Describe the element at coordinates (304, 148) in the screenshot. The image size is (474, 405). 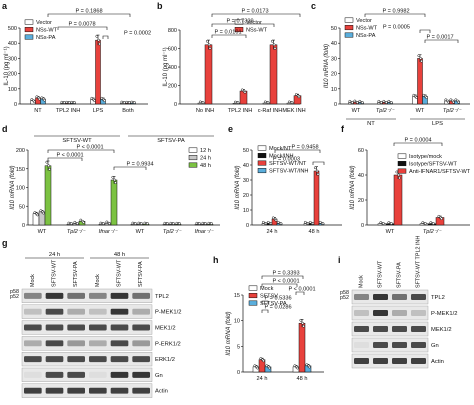
I see `p-value-label: P = 0.9458` at that location.